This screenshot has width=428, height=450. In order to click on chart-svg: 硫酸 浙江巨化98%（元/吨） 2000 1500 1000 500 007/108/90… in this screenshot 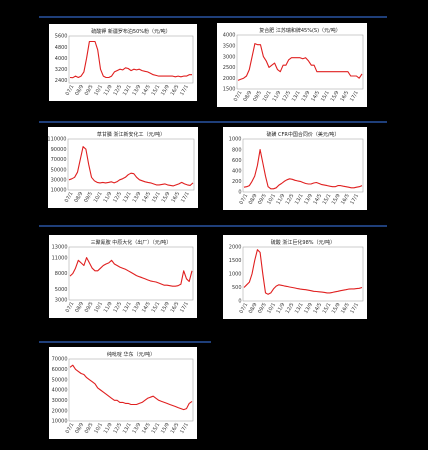, I will do `click(296, 277)`.